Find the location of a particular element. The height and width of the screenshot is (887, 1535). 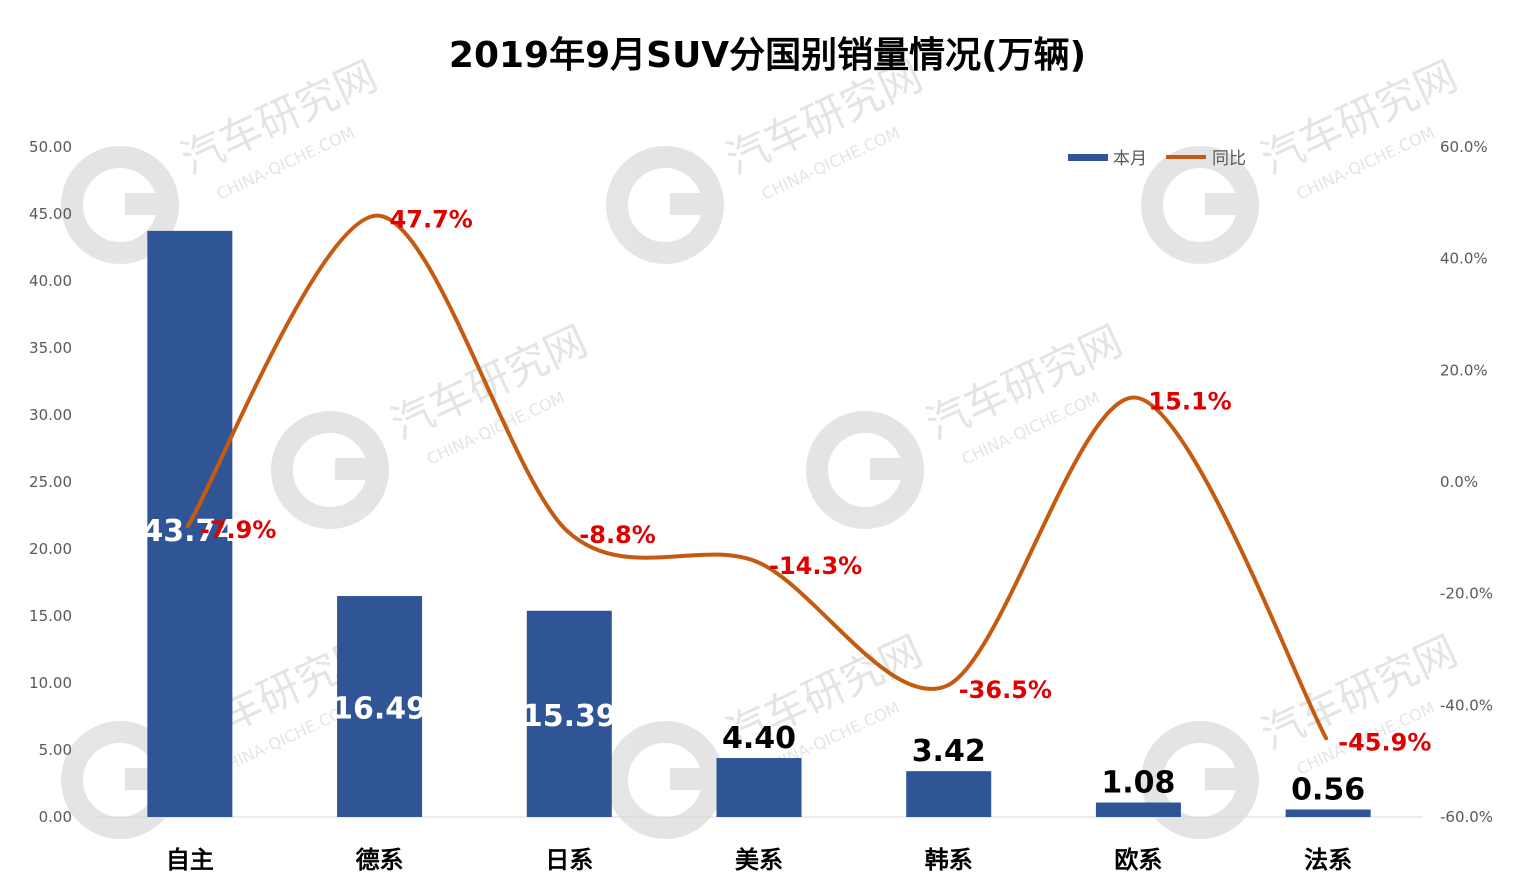

y-left-tick-label: 45.00 is located at coordinates (50, 214).